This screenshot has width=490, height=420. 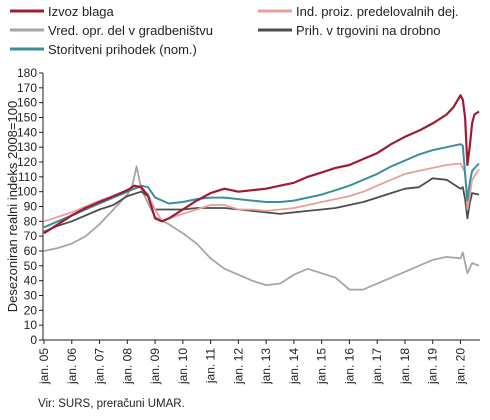 What do you see at coordinates (261, 205) in the screenshot?
I see `series-line` at bounding box center [261, 205].